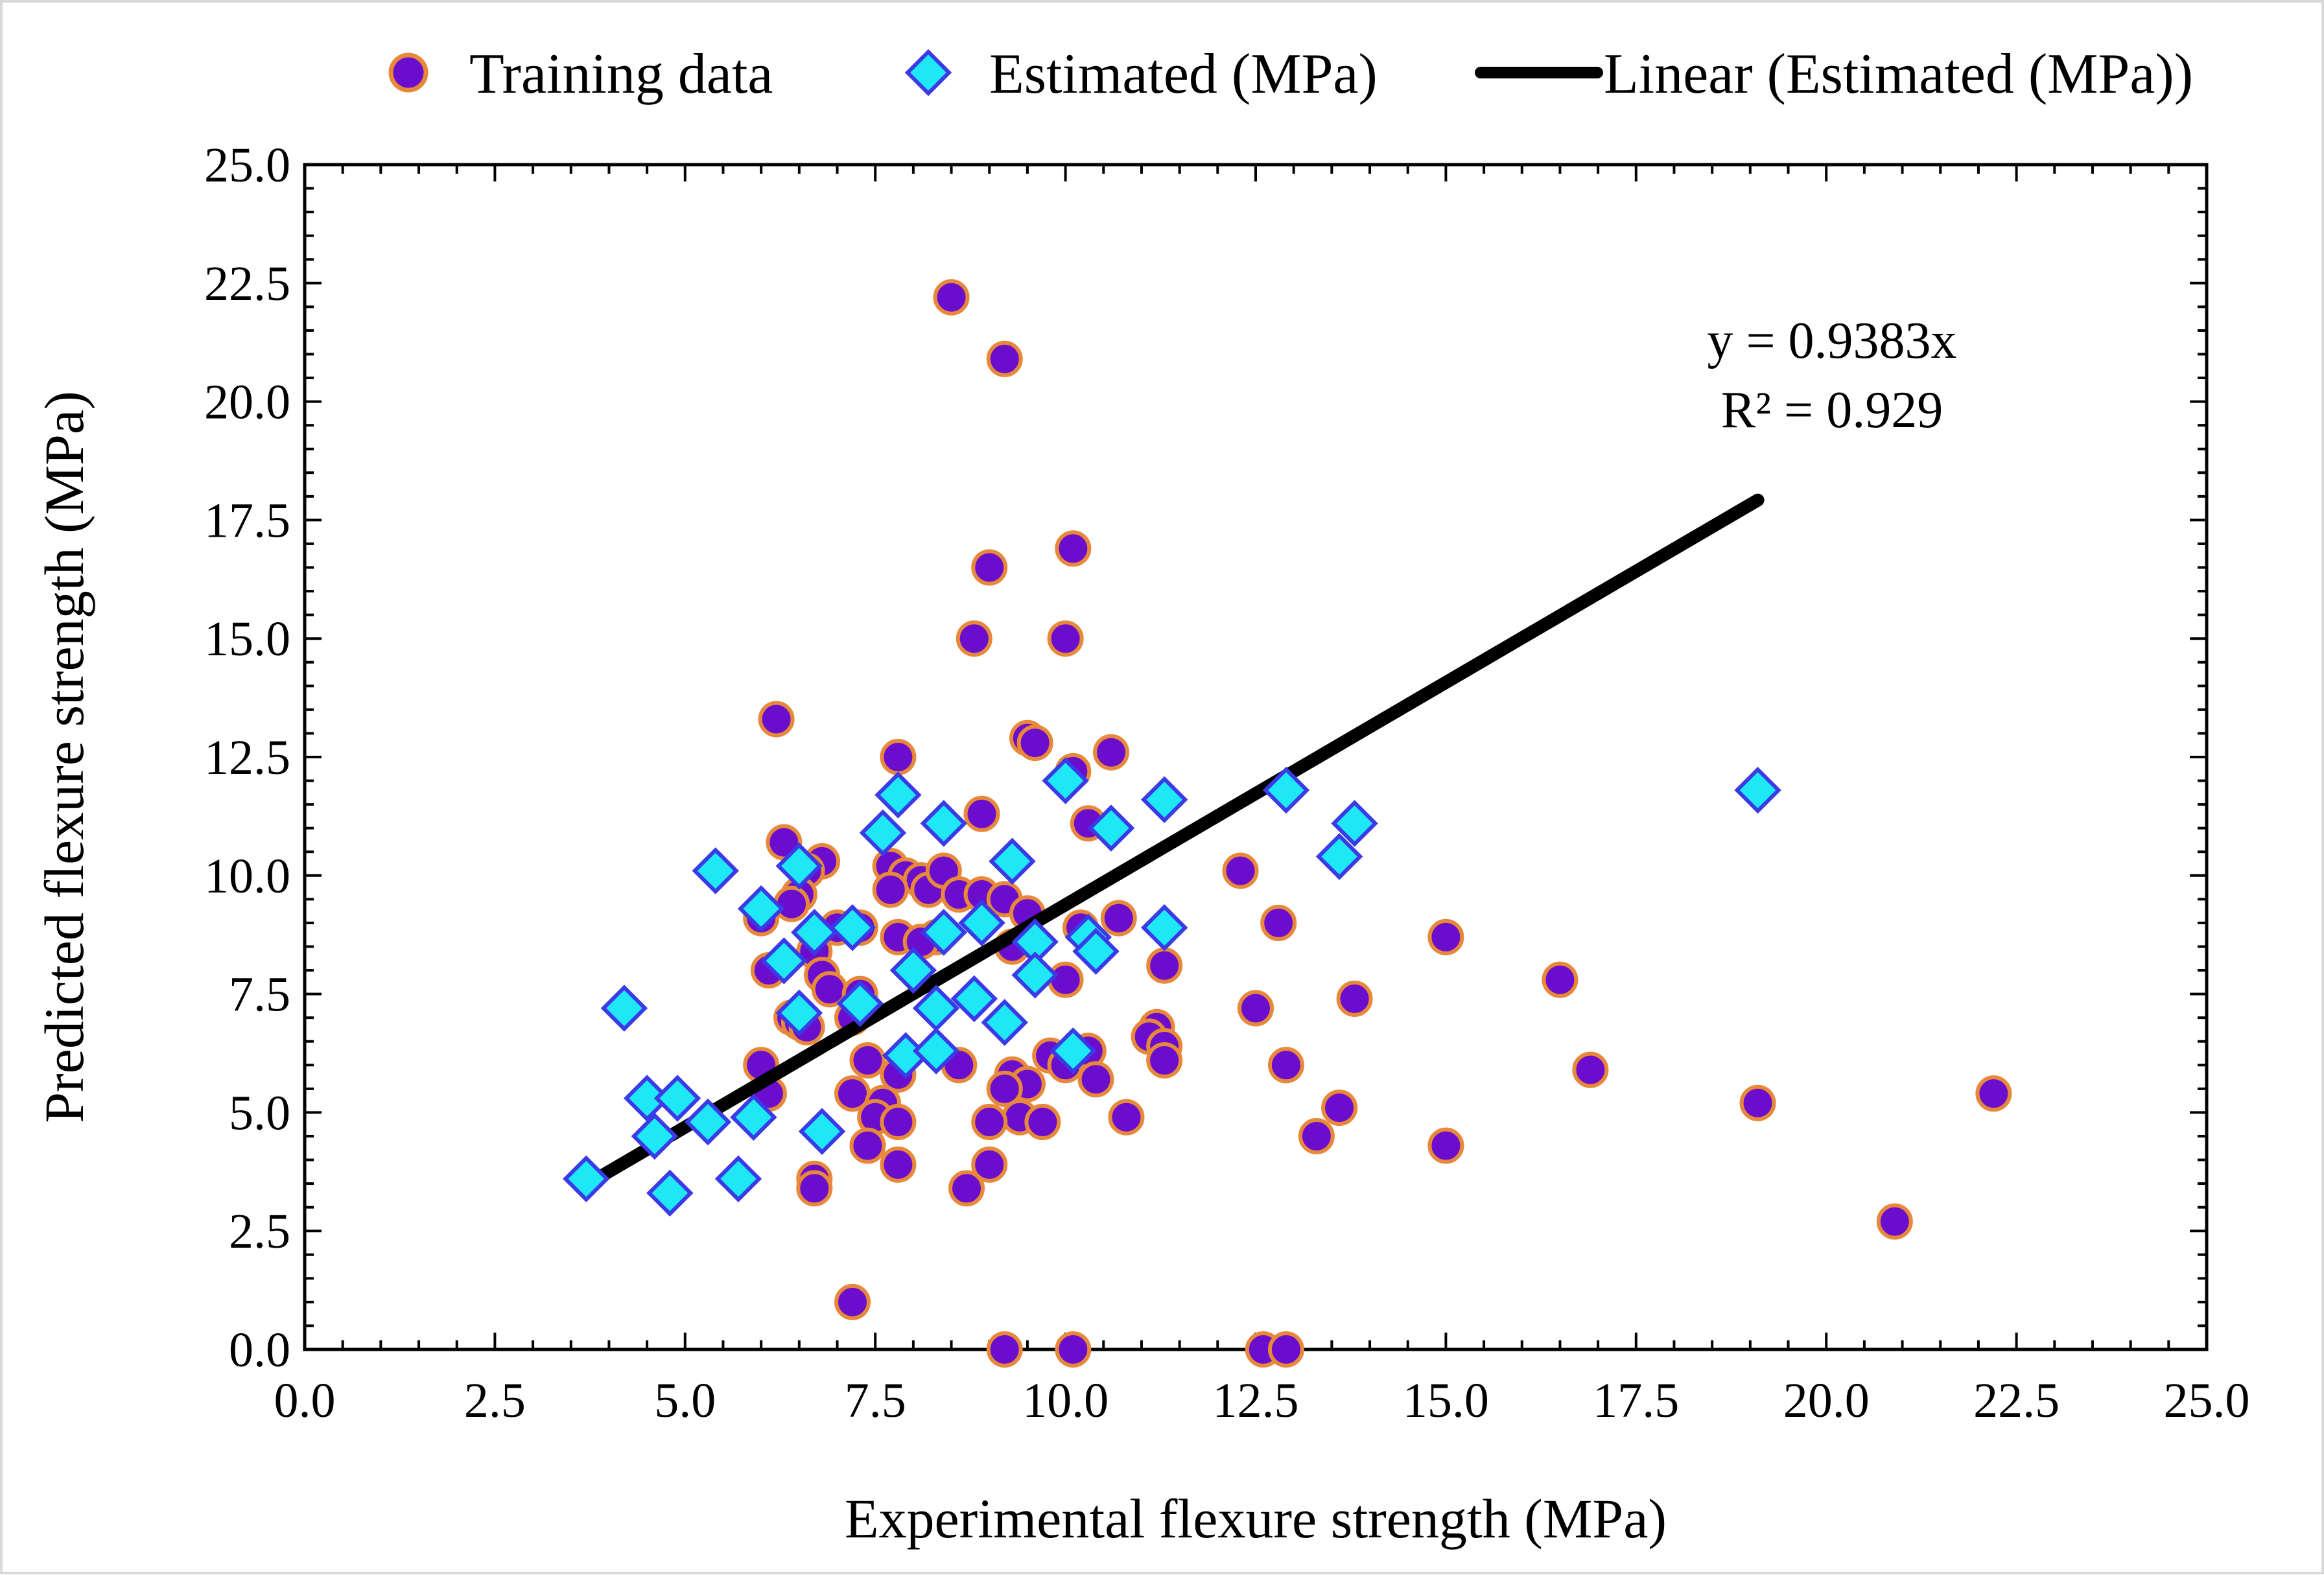 The height and width of the screenshot is (1575, 2324). I want to click on x-tick-label: 12.5, so click(1256, 1400).